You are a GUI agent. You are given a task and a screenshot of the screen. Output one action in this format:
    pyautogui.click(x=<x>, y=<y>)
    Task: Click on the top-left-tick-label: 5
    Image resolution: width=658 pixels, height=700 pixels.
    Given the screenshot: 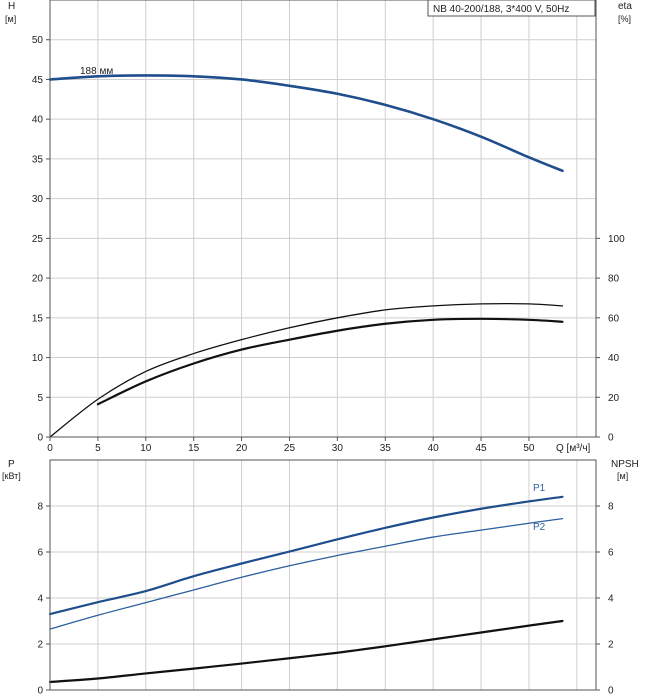 What is the action you would take?
    pyautogui.click(x=40, y=398)
    